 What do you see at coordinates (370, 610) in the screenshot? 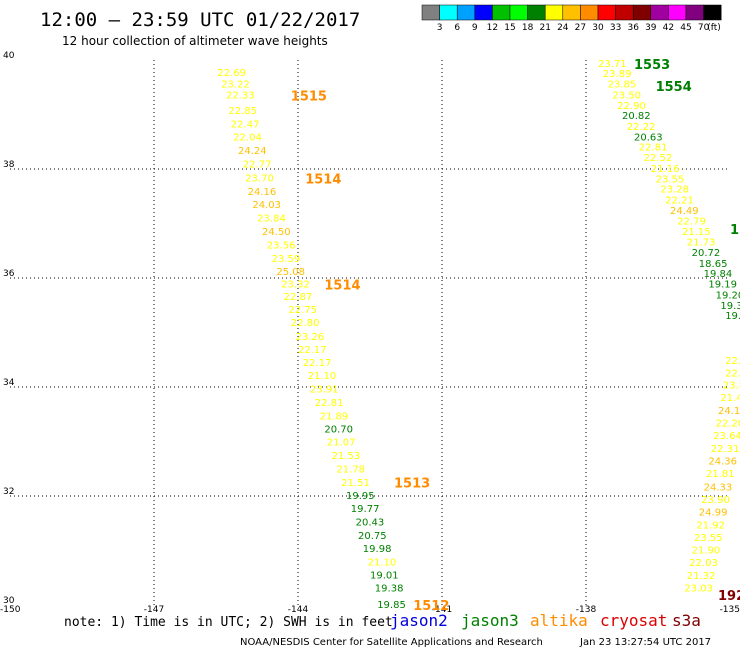
I see `x-axis-ticks: -150 -147 -144 -141 -138 -135` at bounding box center [370, 610].